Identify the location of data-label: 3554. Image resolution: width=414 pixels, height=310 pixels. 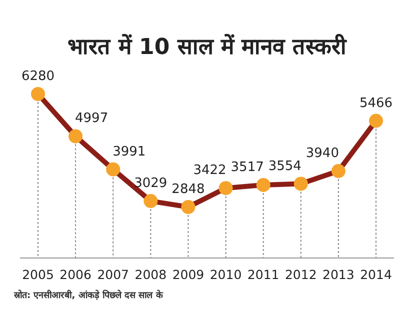
(285, 166).